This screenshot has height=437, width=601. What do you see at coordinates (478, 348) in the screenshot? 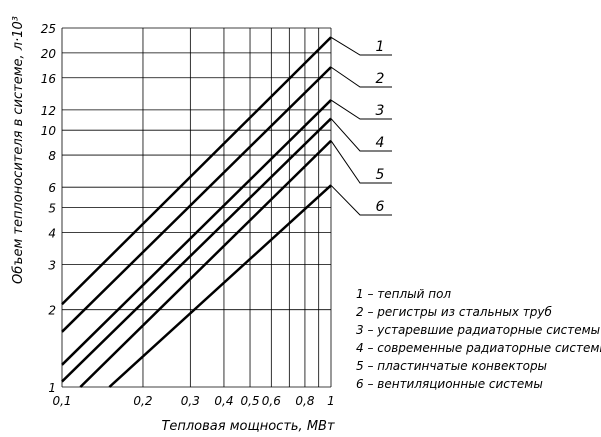
I see `legend-entry: 4 – современные радиаторные системы` at bounding box center [478, 348].